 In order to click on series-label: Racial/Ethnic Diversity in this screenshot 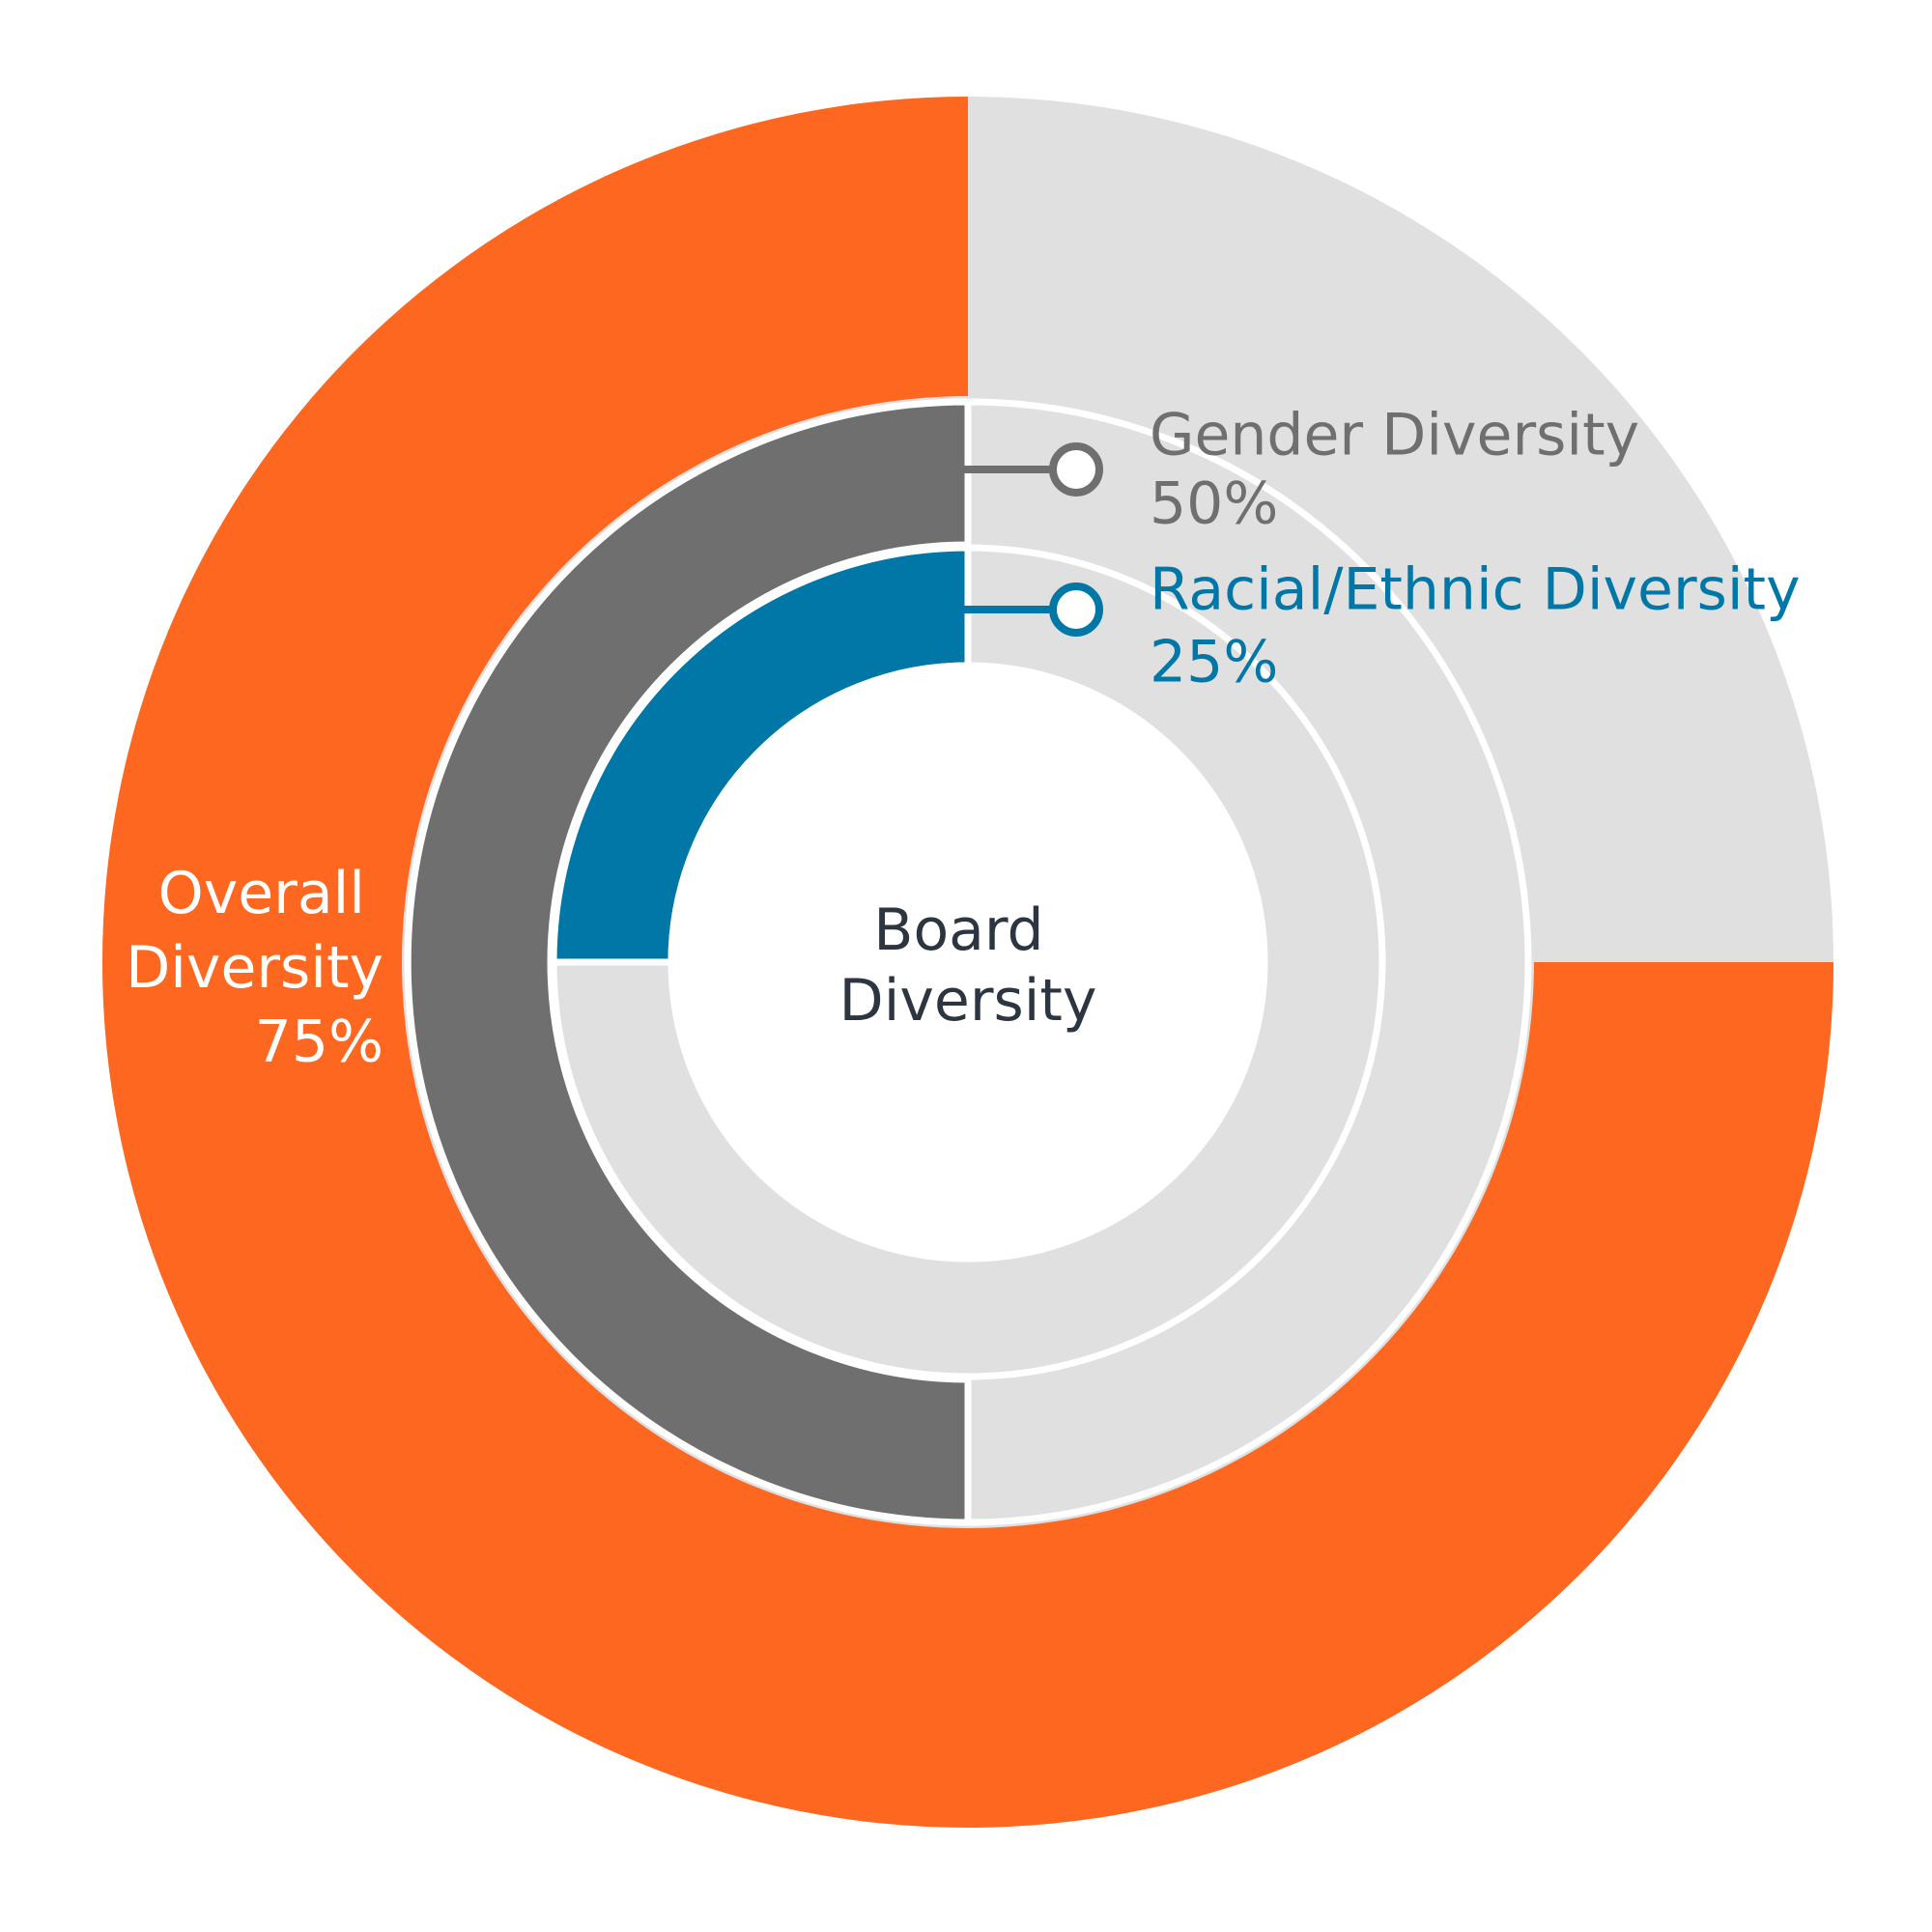, I will do `click(1475, 590)`.